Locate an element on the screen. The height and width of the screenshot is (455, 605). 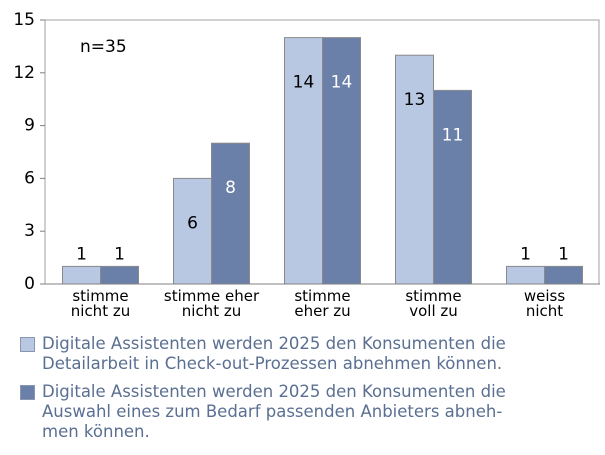
x-tick-label: weiss nicht is located at coordinates (544, 303).